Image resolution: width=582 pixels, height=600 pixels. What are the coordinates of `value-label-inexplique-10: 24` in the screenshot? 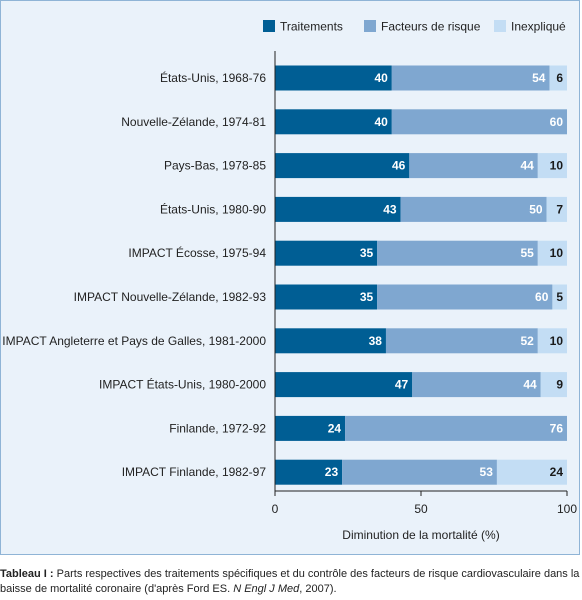 It's located at (557, 472).